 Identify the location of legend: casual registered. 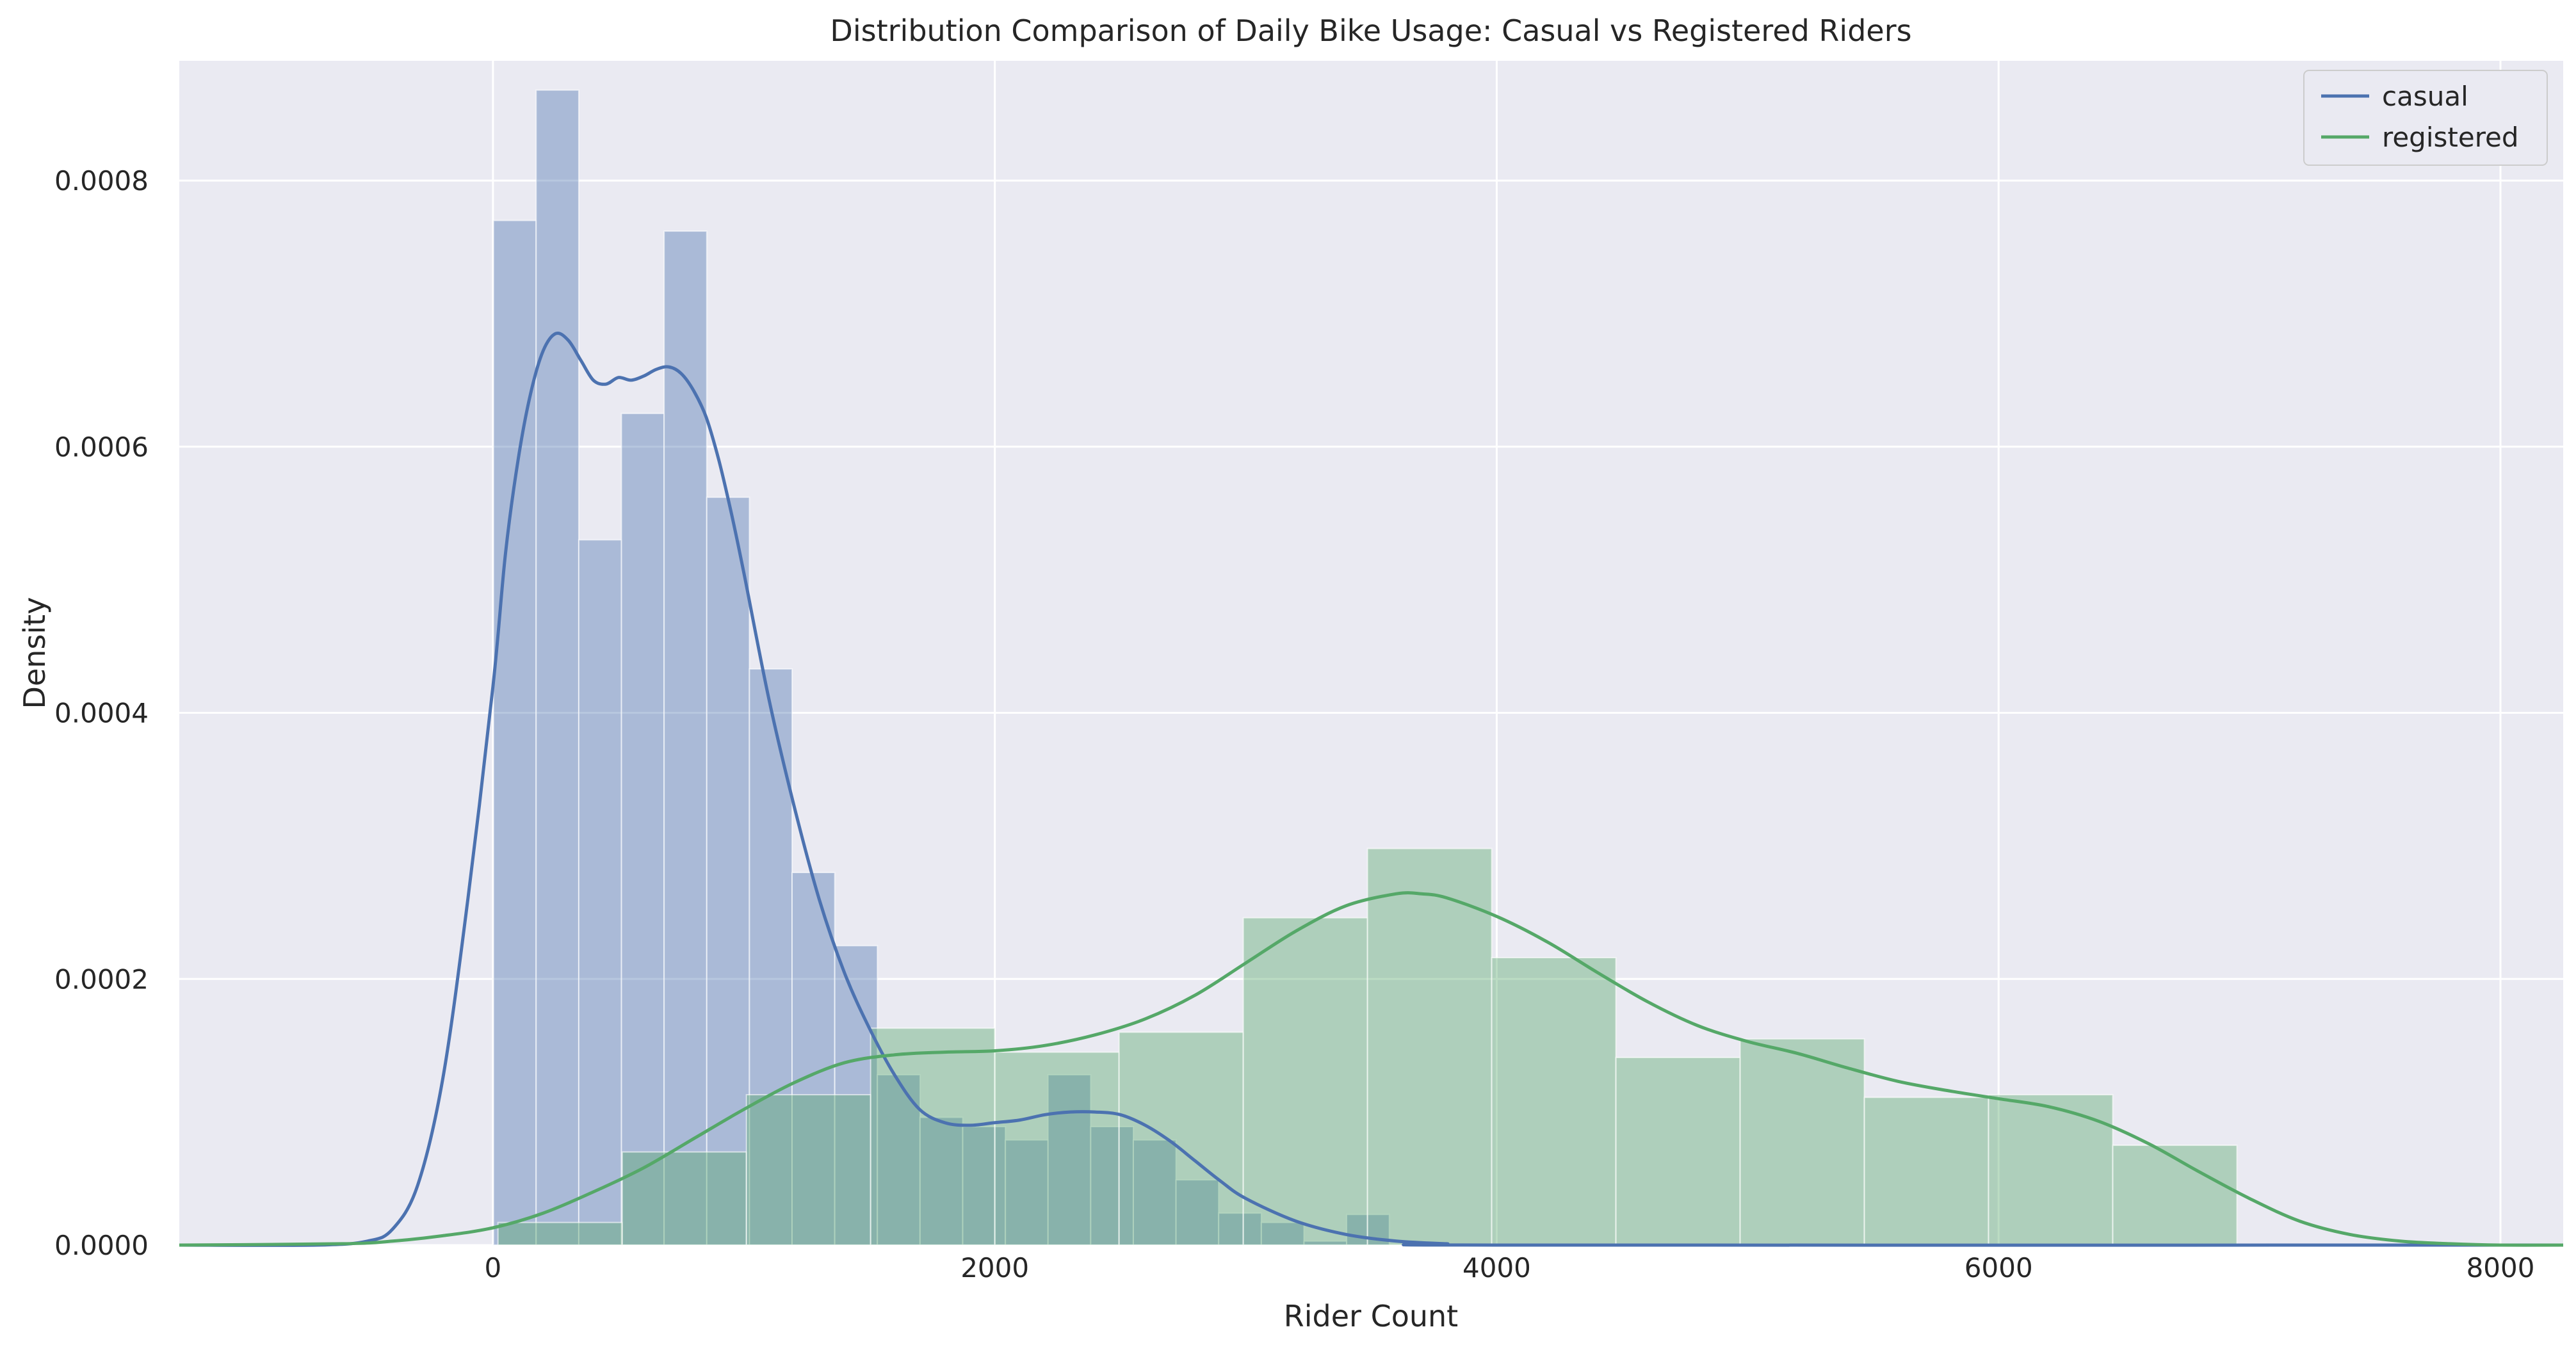
(2425, 118).